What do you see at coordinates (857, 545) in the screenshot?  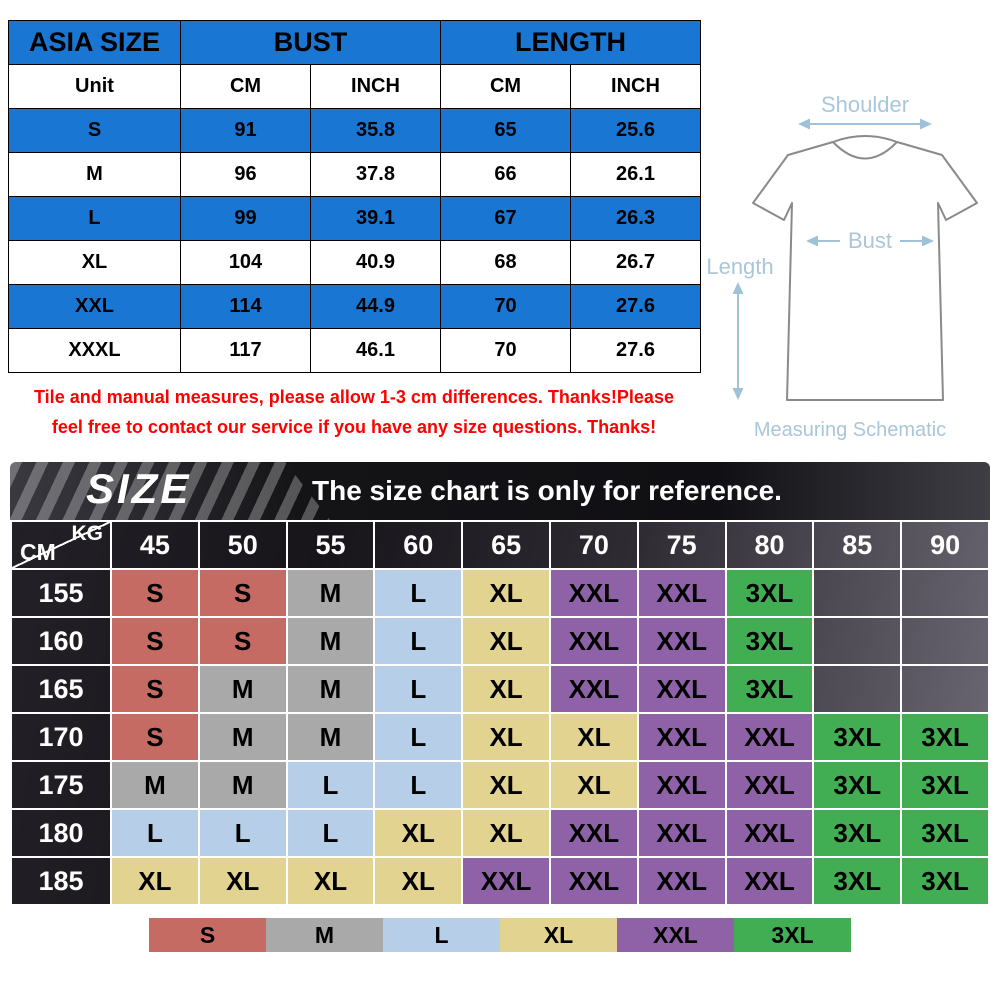 I see `weight-header-85: 85` at bounding box center [857, 545].